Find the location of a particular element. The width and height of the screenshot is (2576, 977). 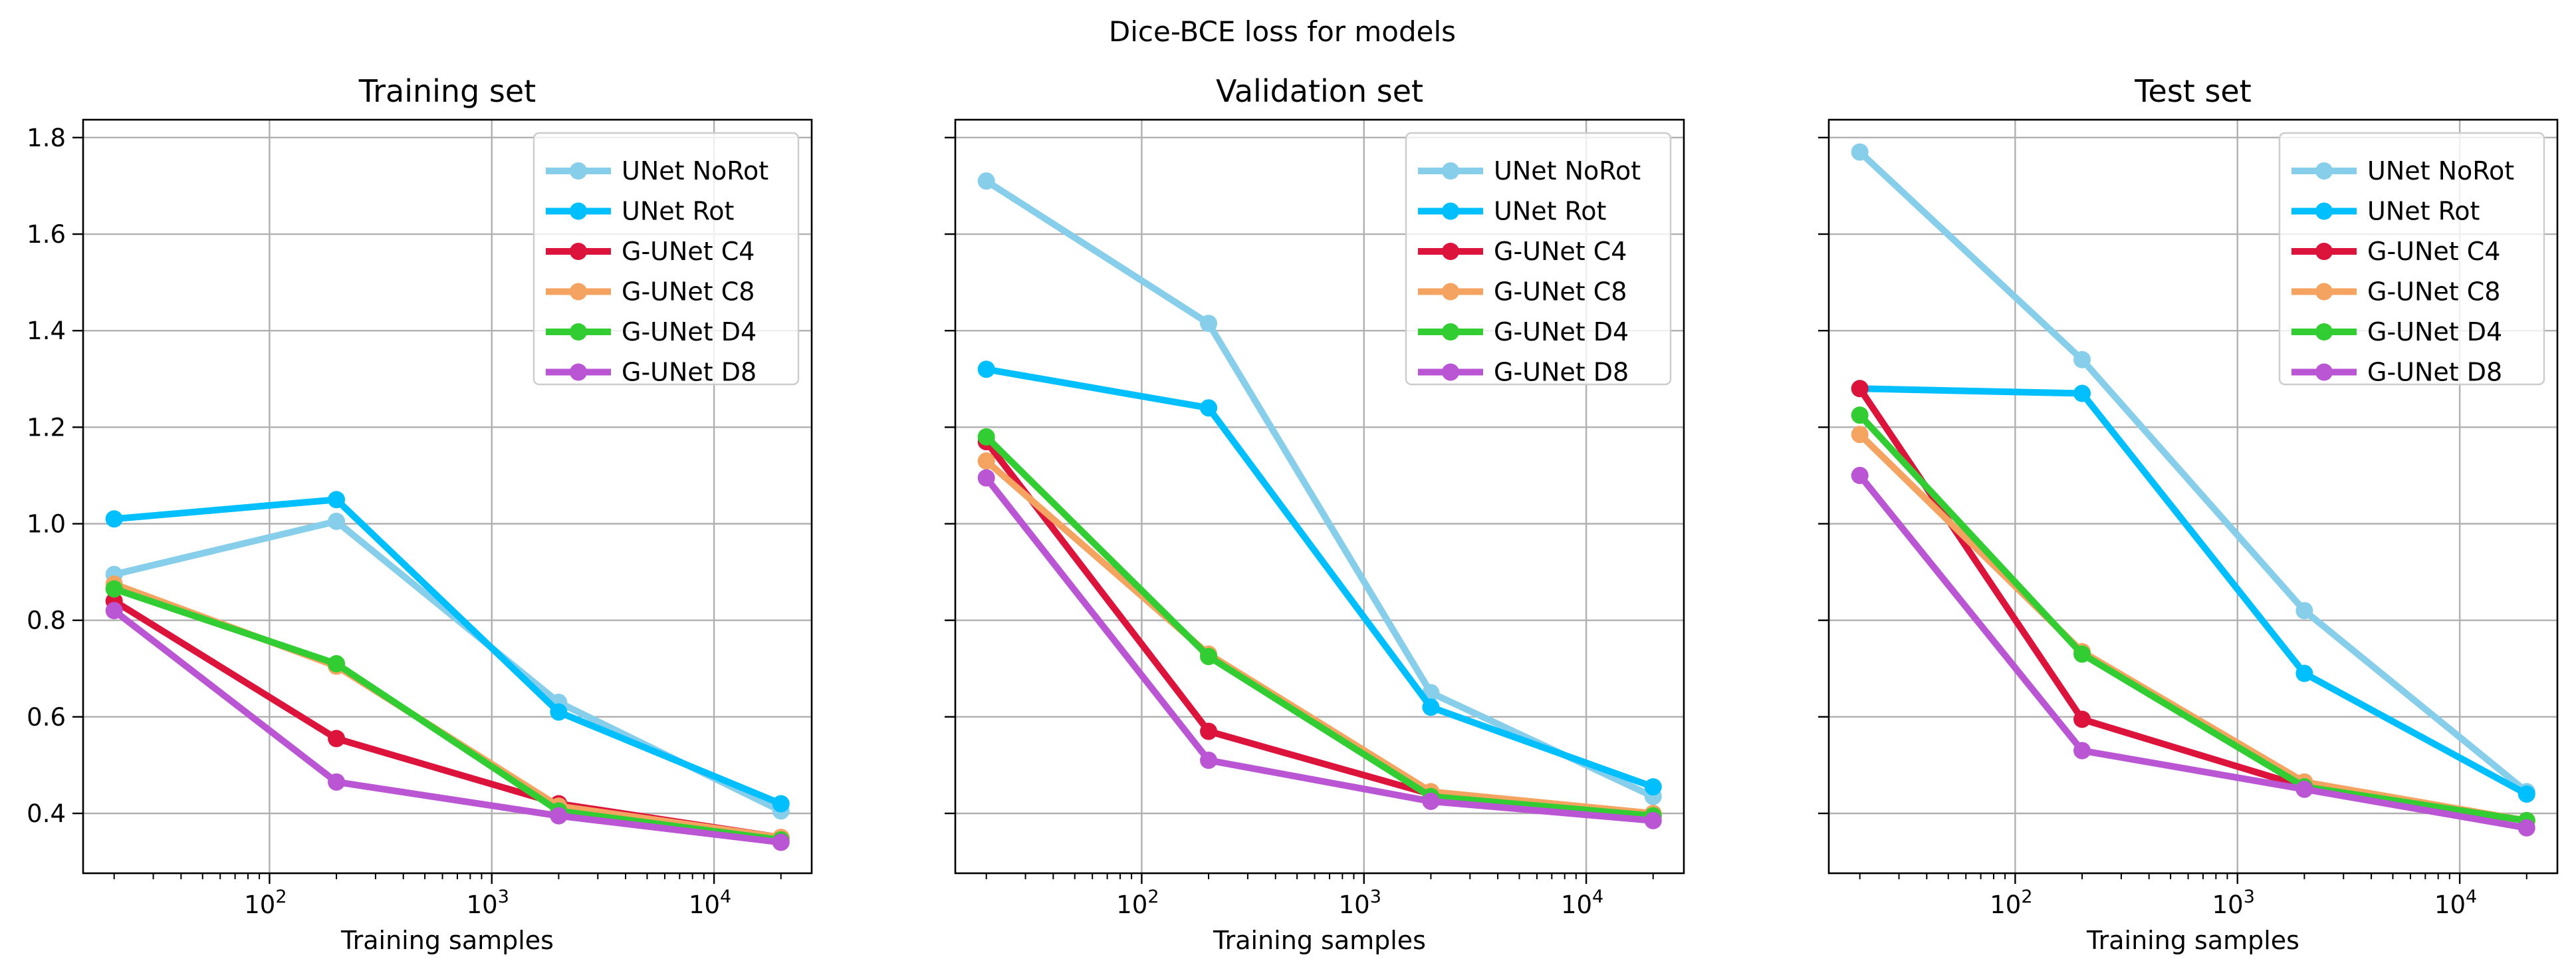

series-group is located at coordinates (447, 671).